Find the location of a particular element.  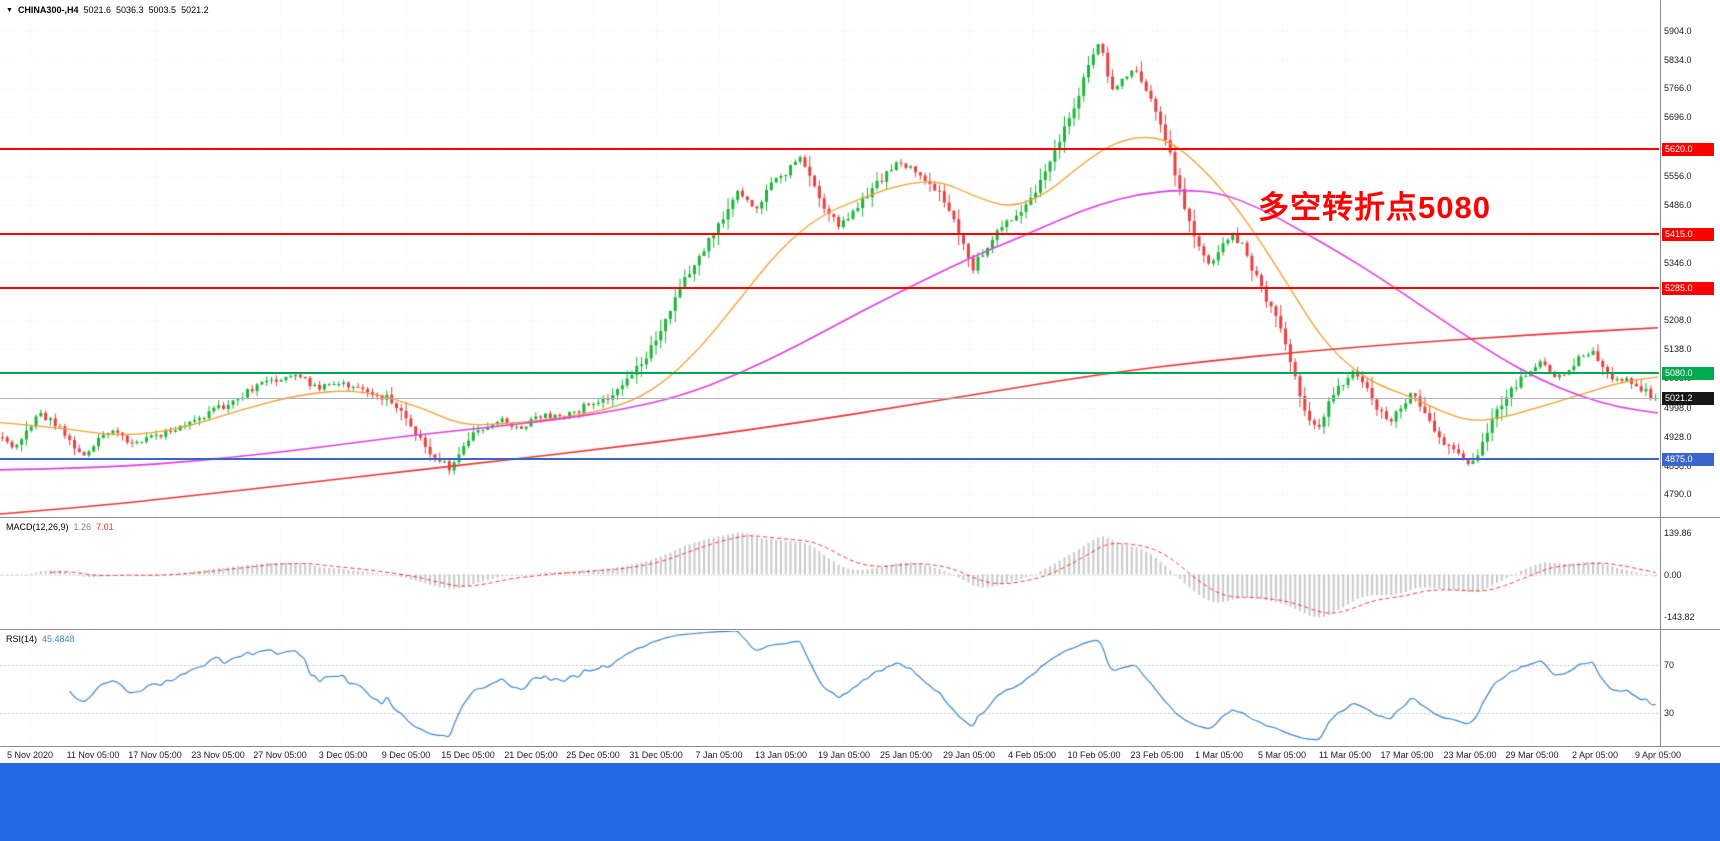

macd-value-main: 1.26 is located at coordinates (82, 527).